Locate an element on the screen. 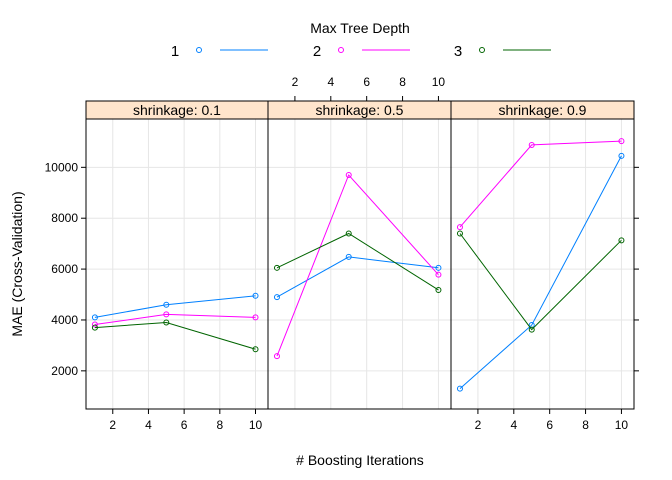 This screenshot has height=480, width=672. y-axis-label: MAE (Cross-Validation) is located at coordinates (17, 263).